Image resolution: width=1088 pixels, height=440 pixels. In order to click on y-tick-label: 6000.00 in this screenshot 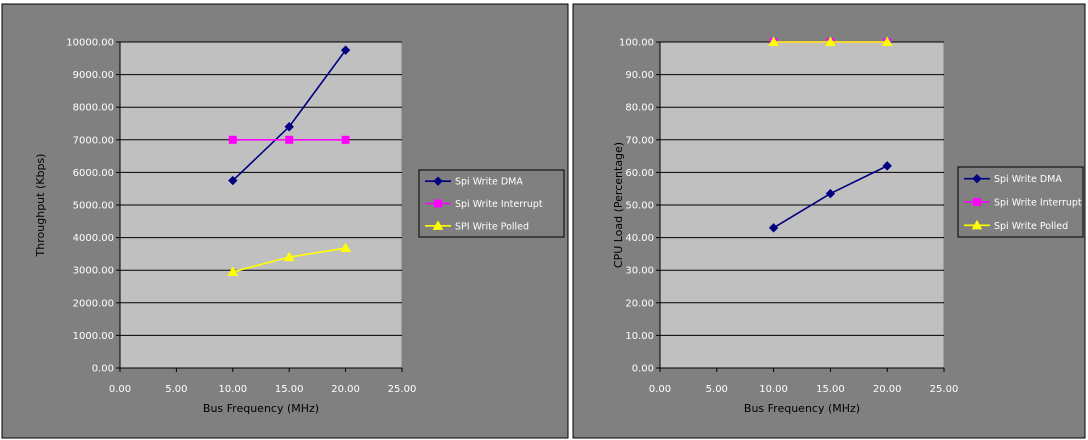, I will do `click(93, 173)`.